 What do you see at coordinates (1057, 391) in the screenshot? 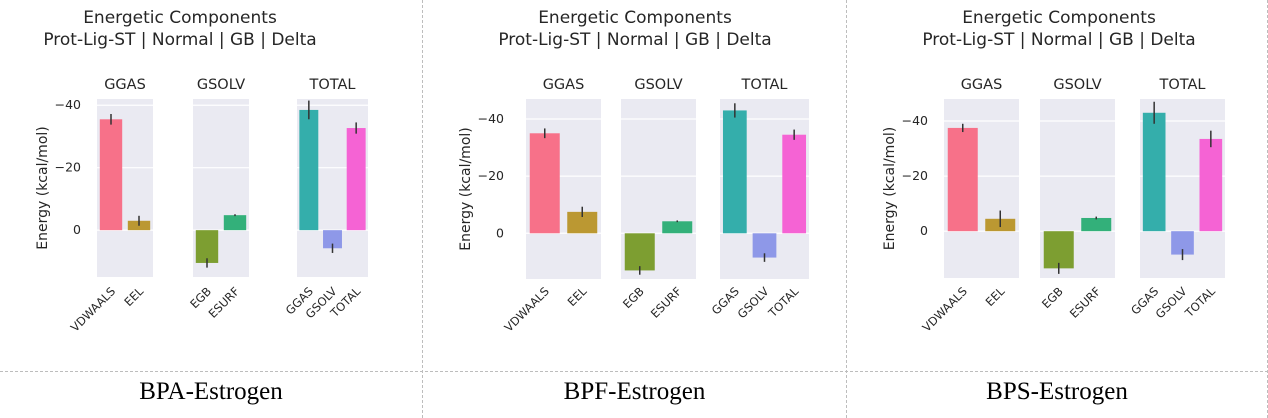
I see `caption: BPS-Estrogen` at bounding box center [1057, 391].